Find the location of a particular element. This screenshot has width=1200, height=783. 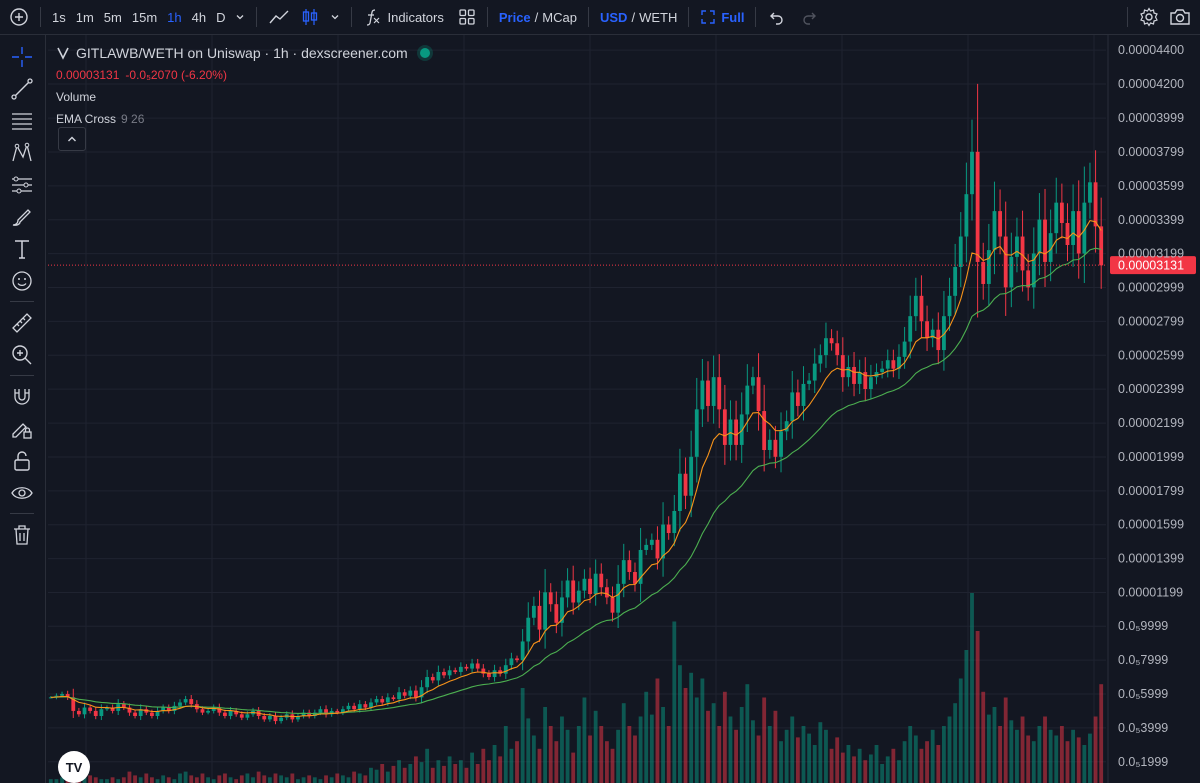

line-chart-icon is located at coordinates (279, 17).